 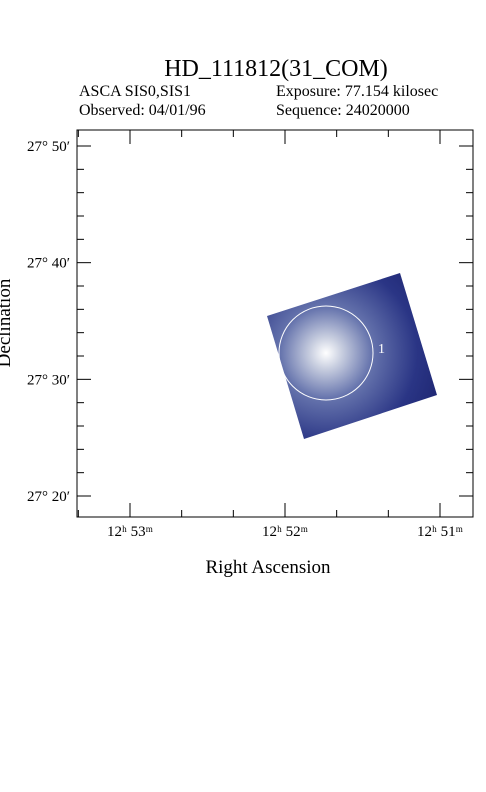 I want to click on observed: Observed: 04/01/96, so click(x=142, y=110).